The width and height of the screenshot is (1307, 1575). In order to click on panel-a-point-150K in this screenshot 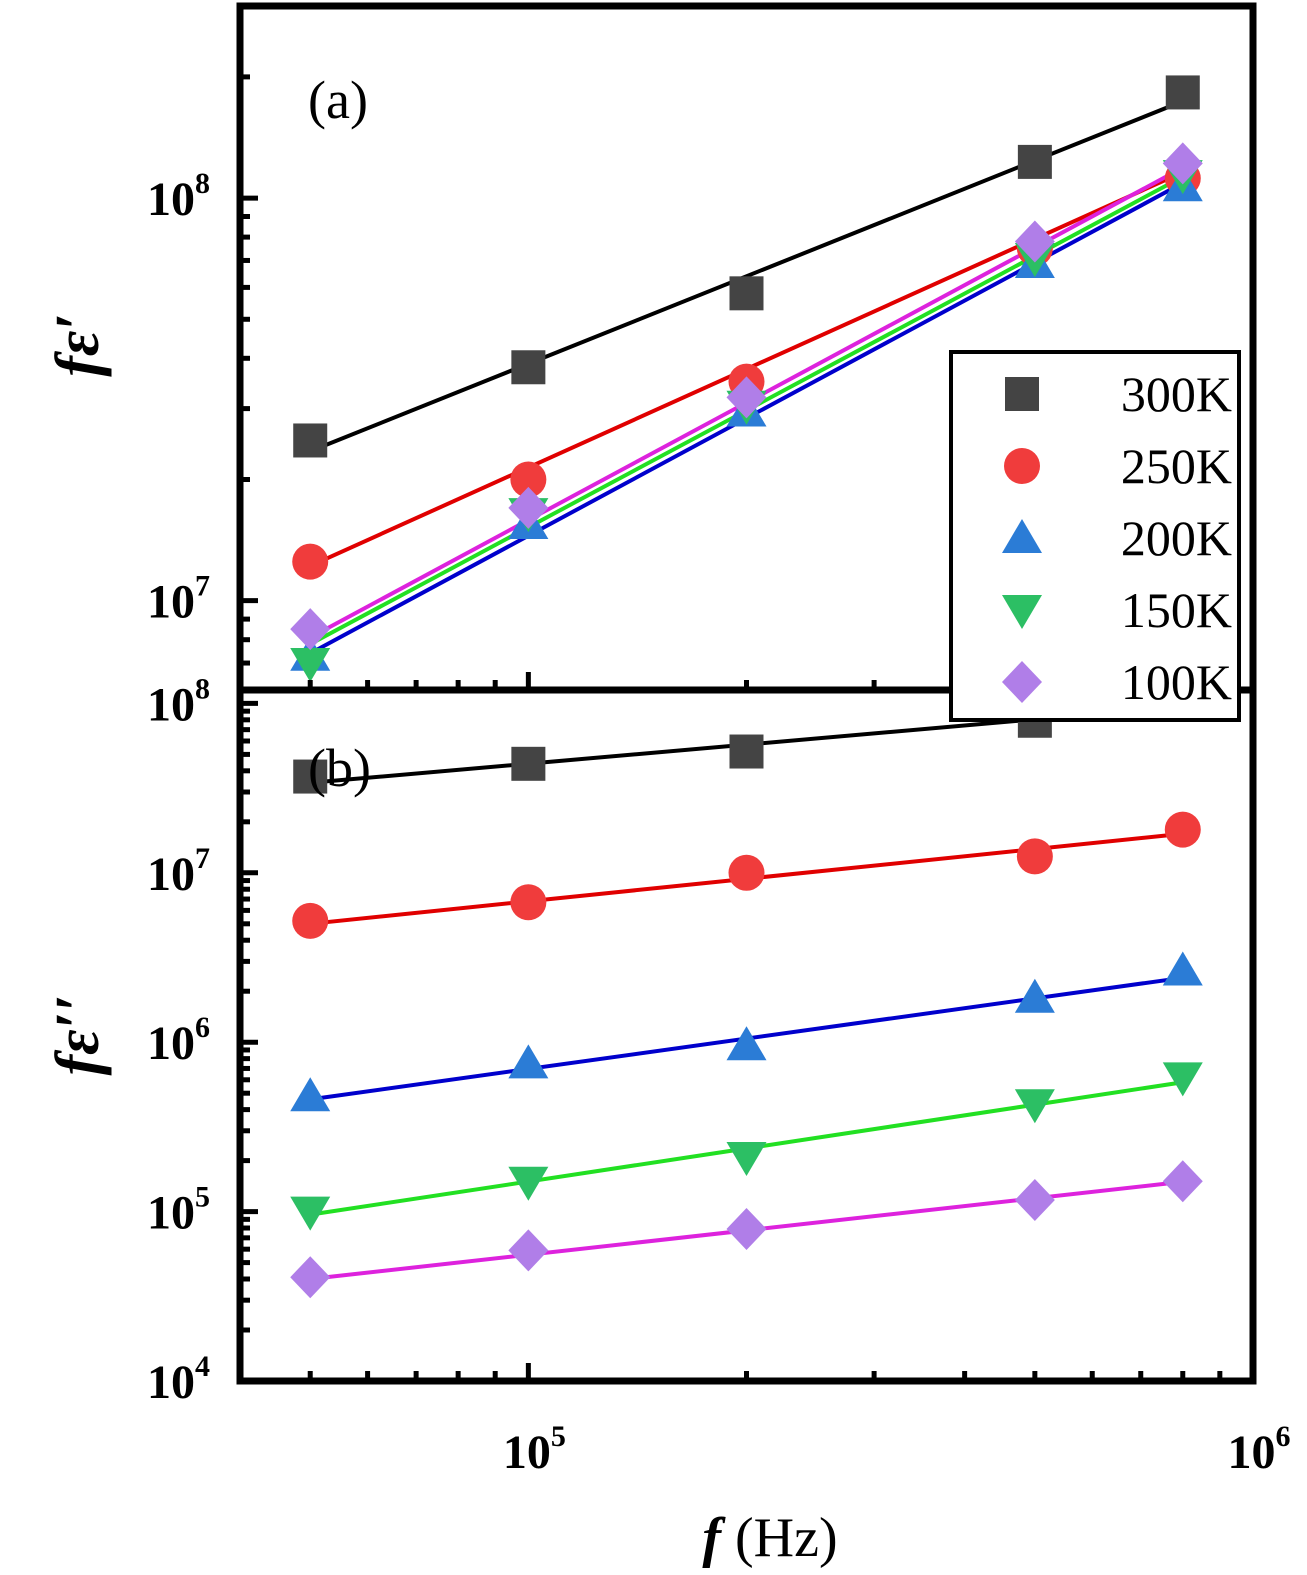, I will do `click(310, 665)`.